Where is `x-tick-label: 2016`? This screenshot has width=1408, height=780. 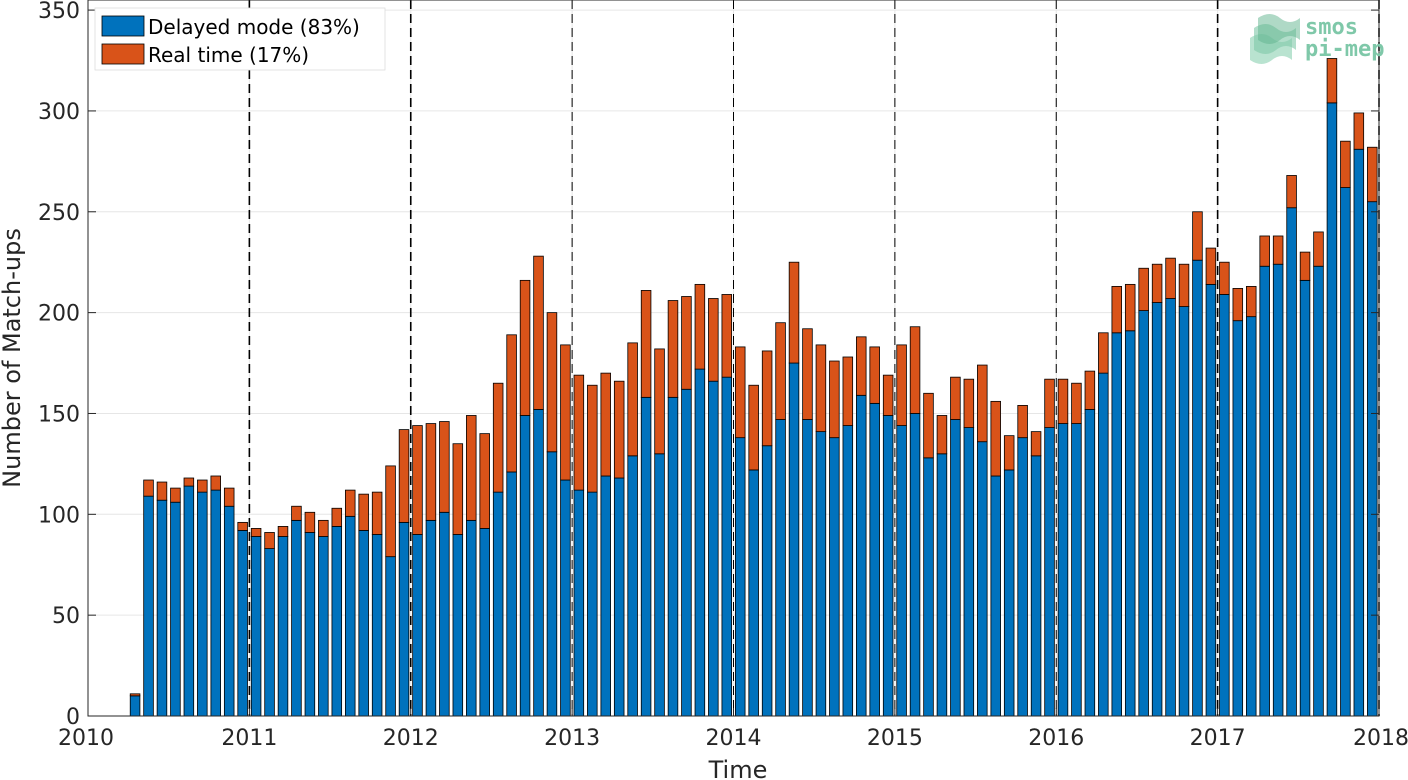
x-tick-label: 2016 is located at coordinates (1056, 738).